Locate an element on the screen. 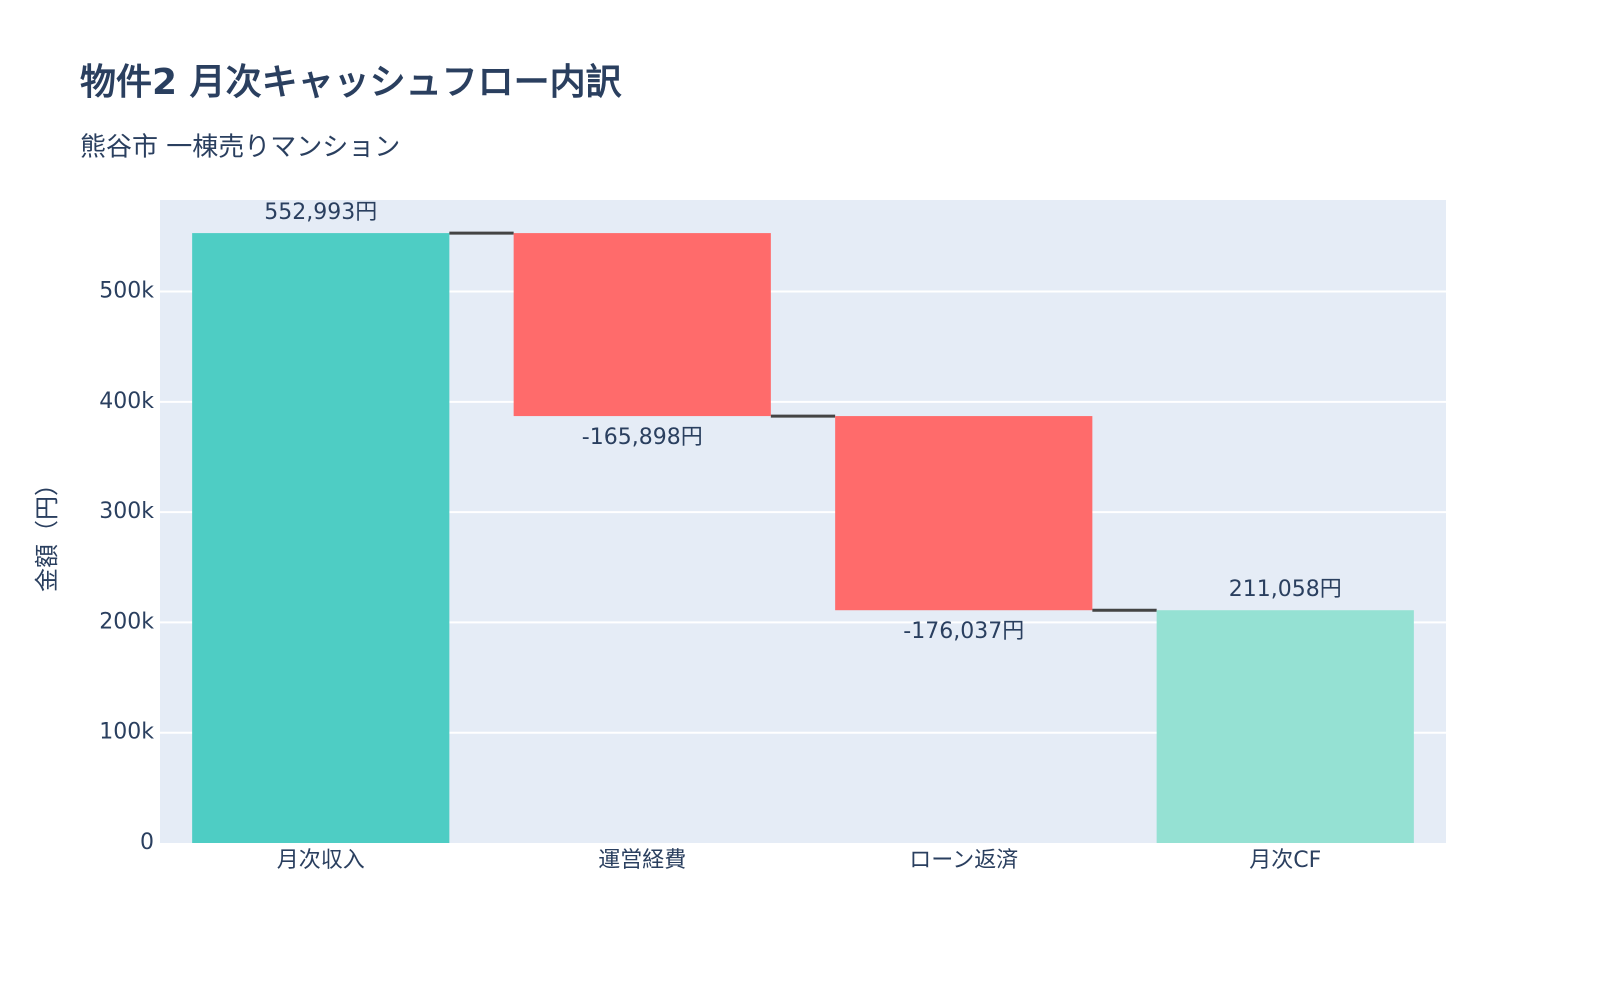 The width and height of the screenshot is (1600, 1000). y-axis-title: 金額（円） is located at coordinates (47, 532).